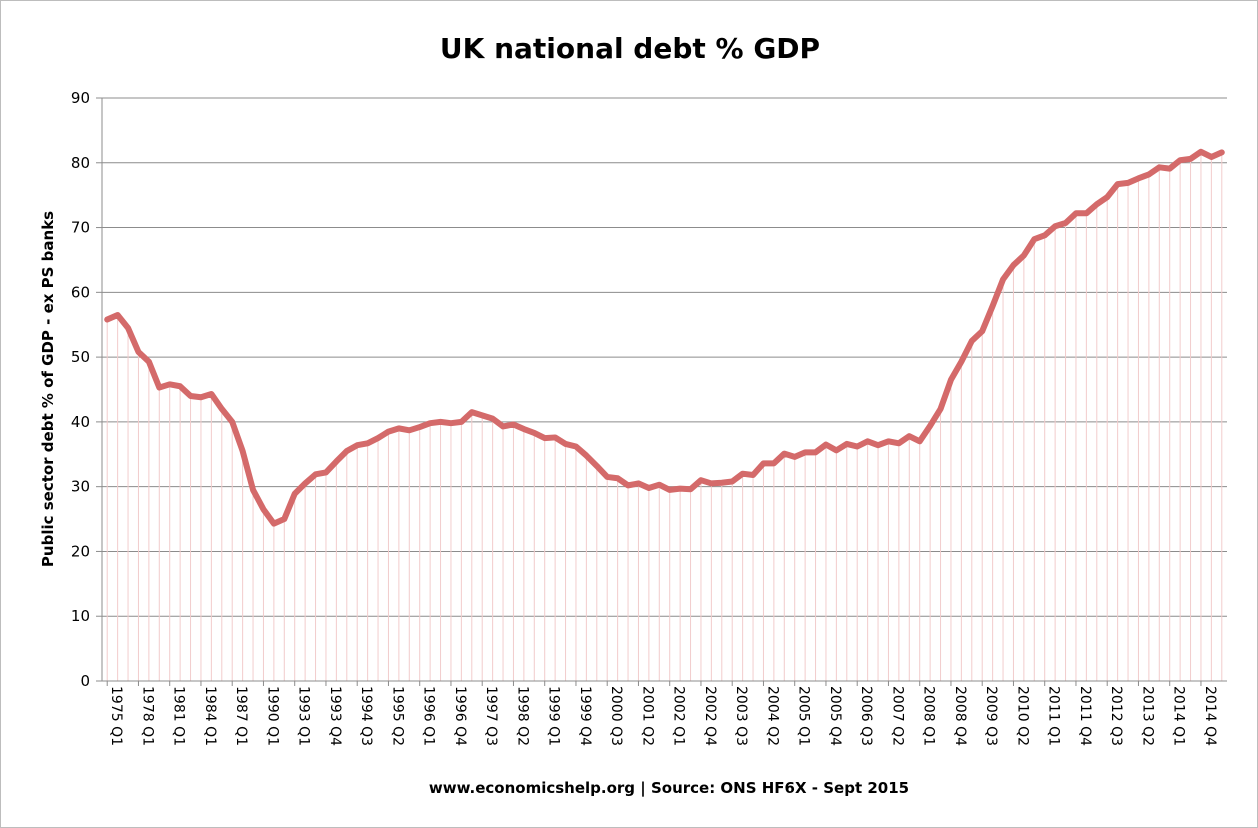 This screenshot has width=1258, height=828. Describe the element at coordinates (304, 716) in the screenshot. I see `x-tick-label: 1993 Q1` at that location.